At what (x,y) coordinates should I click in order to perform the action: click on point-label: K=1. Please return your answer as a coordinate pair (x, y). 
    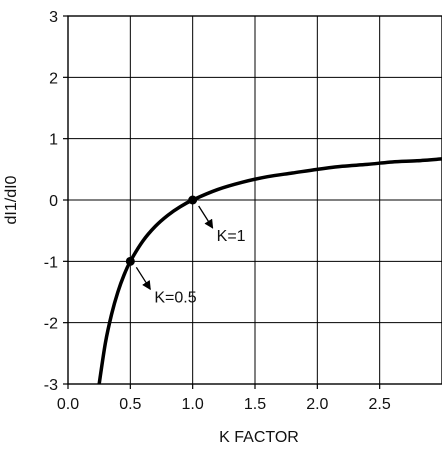
    Looking at the image, I should click on (231, 236).